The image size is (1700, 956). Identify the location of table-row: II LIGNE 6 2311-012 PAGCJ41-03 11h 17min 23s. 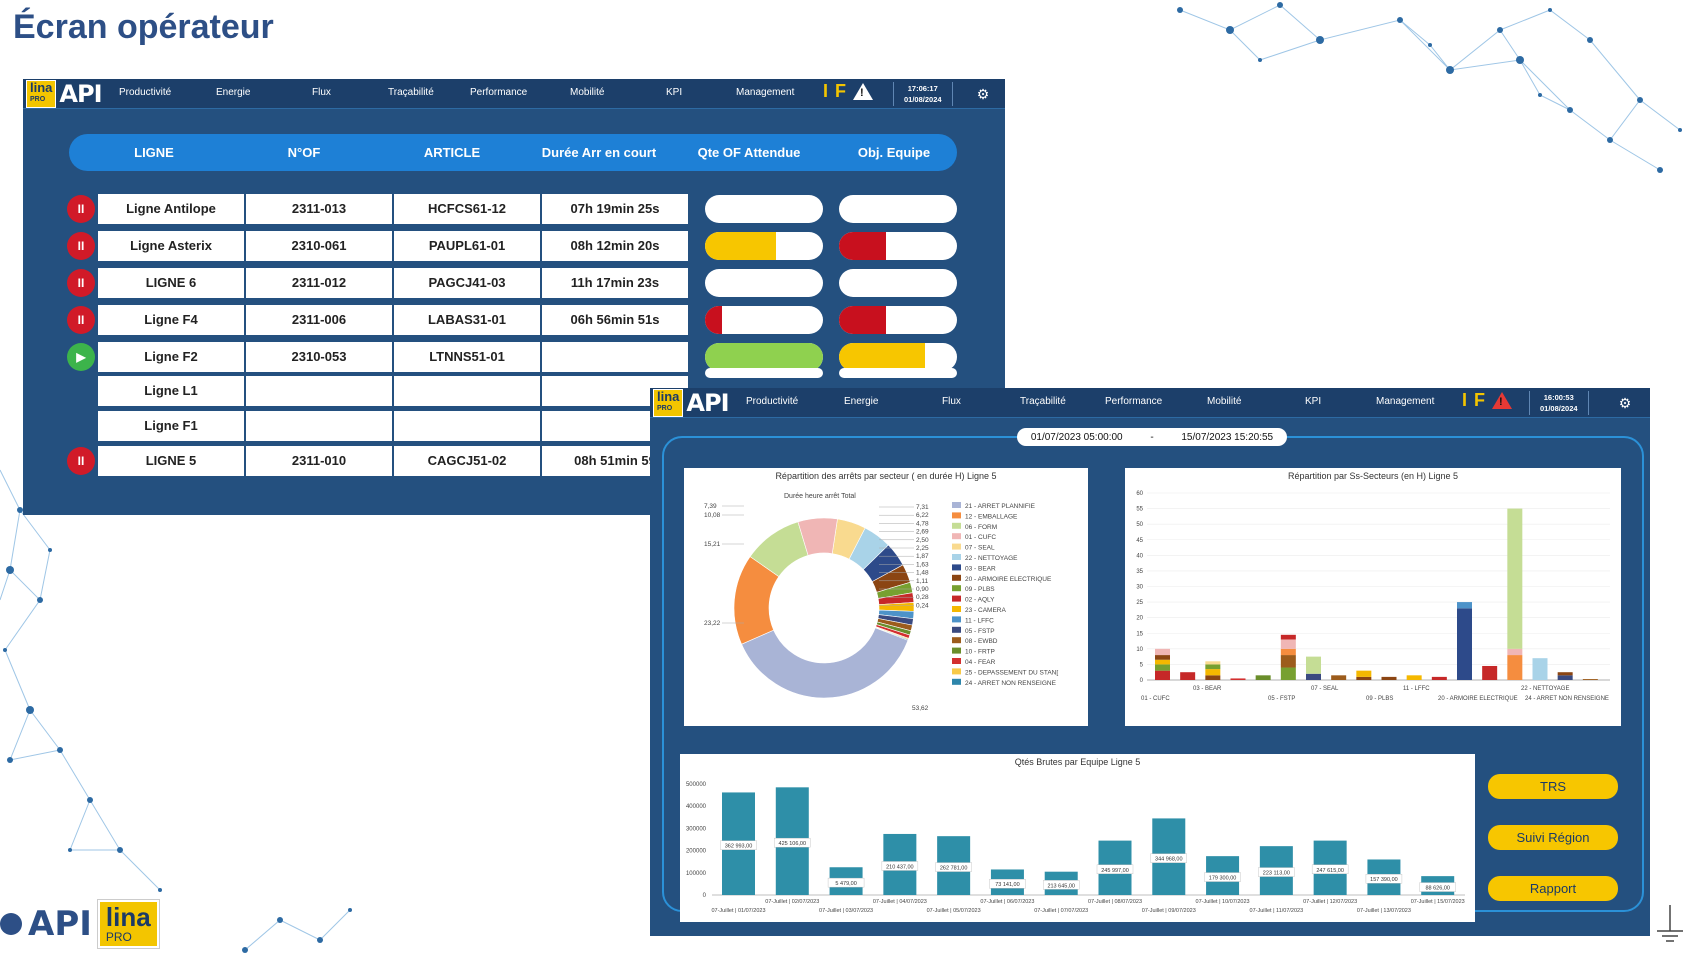
(514, 283).